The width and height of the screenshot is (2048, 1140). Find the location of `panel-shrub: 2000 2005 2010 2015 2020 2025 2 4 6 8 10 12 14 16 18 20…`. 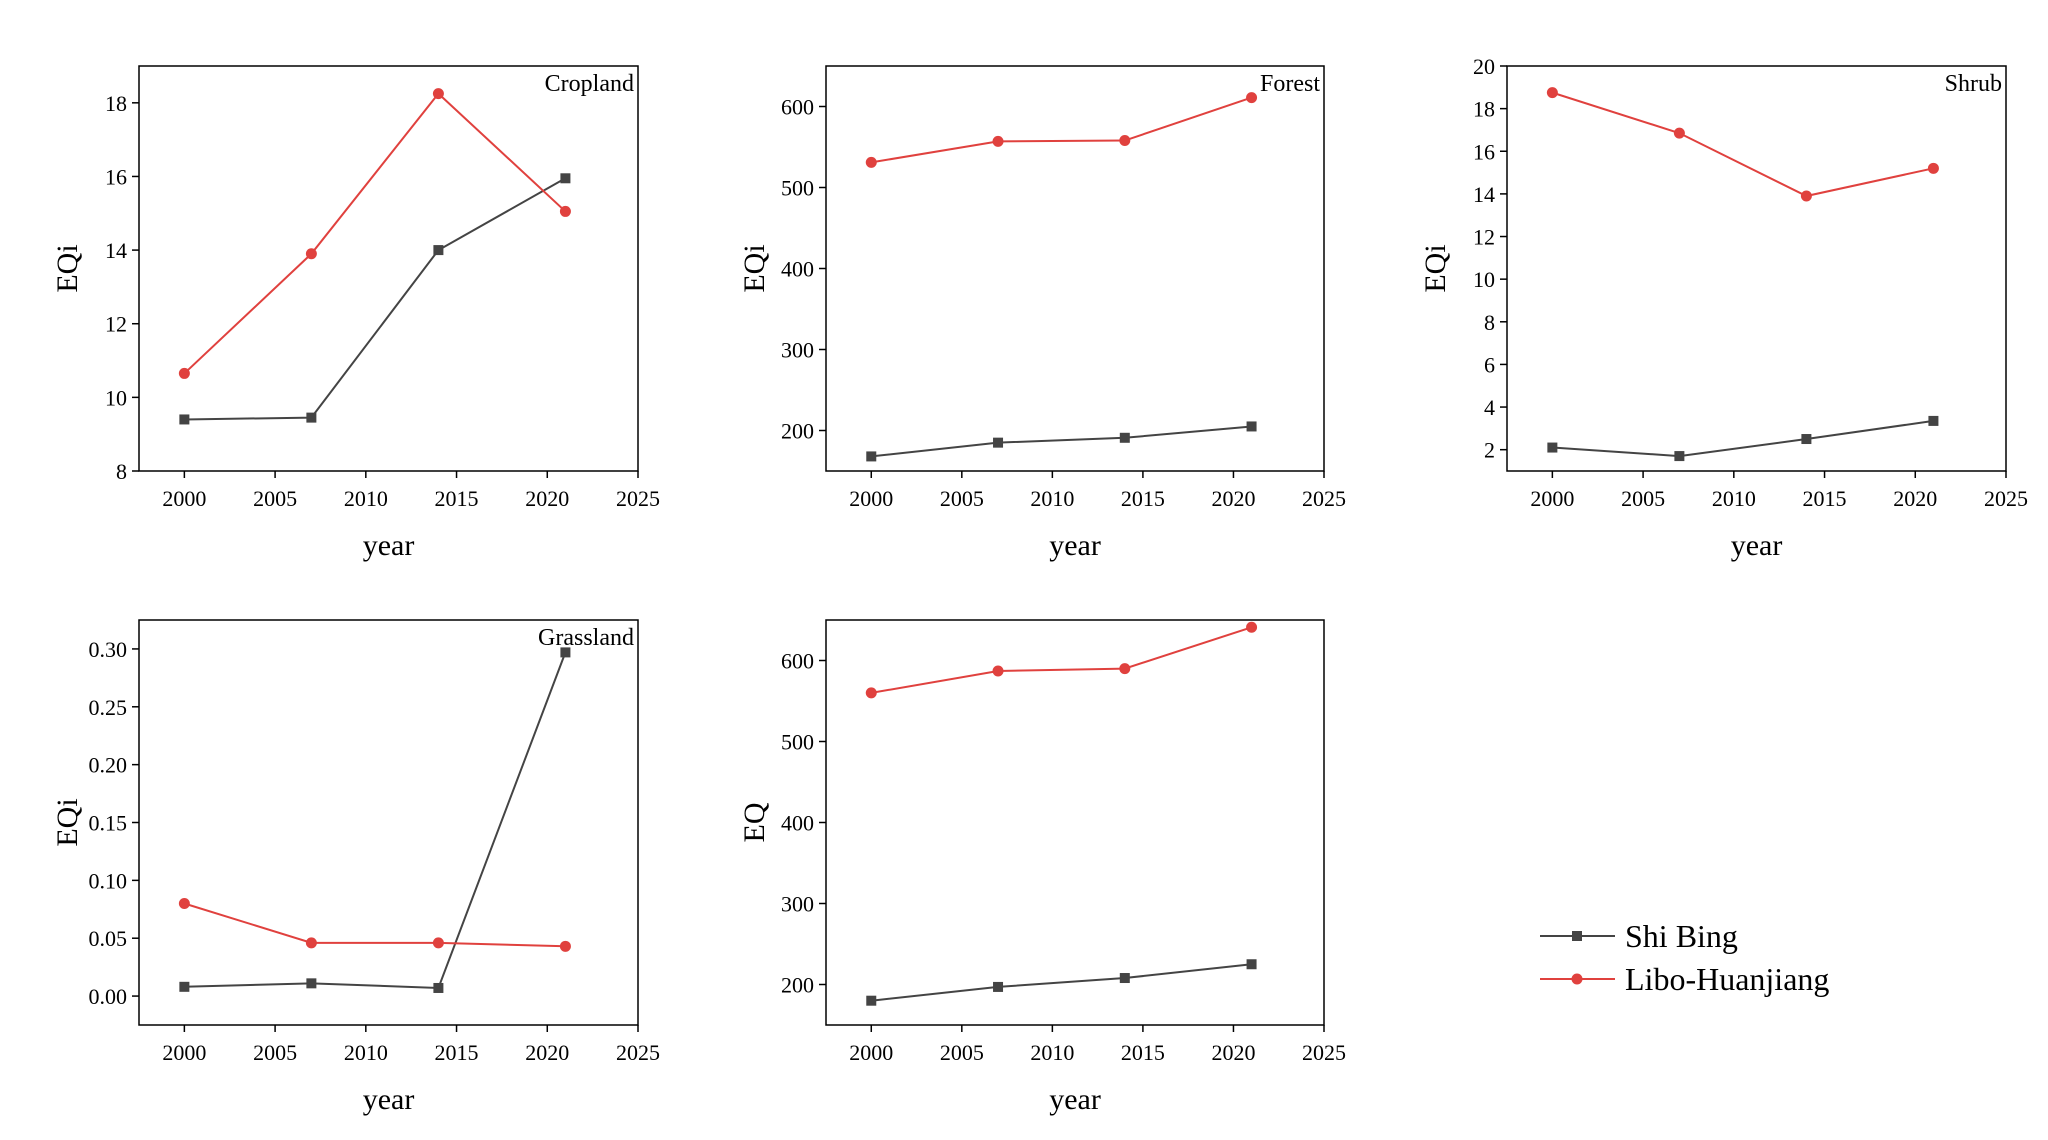

panel-shrub: 2000 2005 2010 2015 2020 2025 2 4 6 8 10 12 14 16 18 20… is located at coordinates (1723, 308).